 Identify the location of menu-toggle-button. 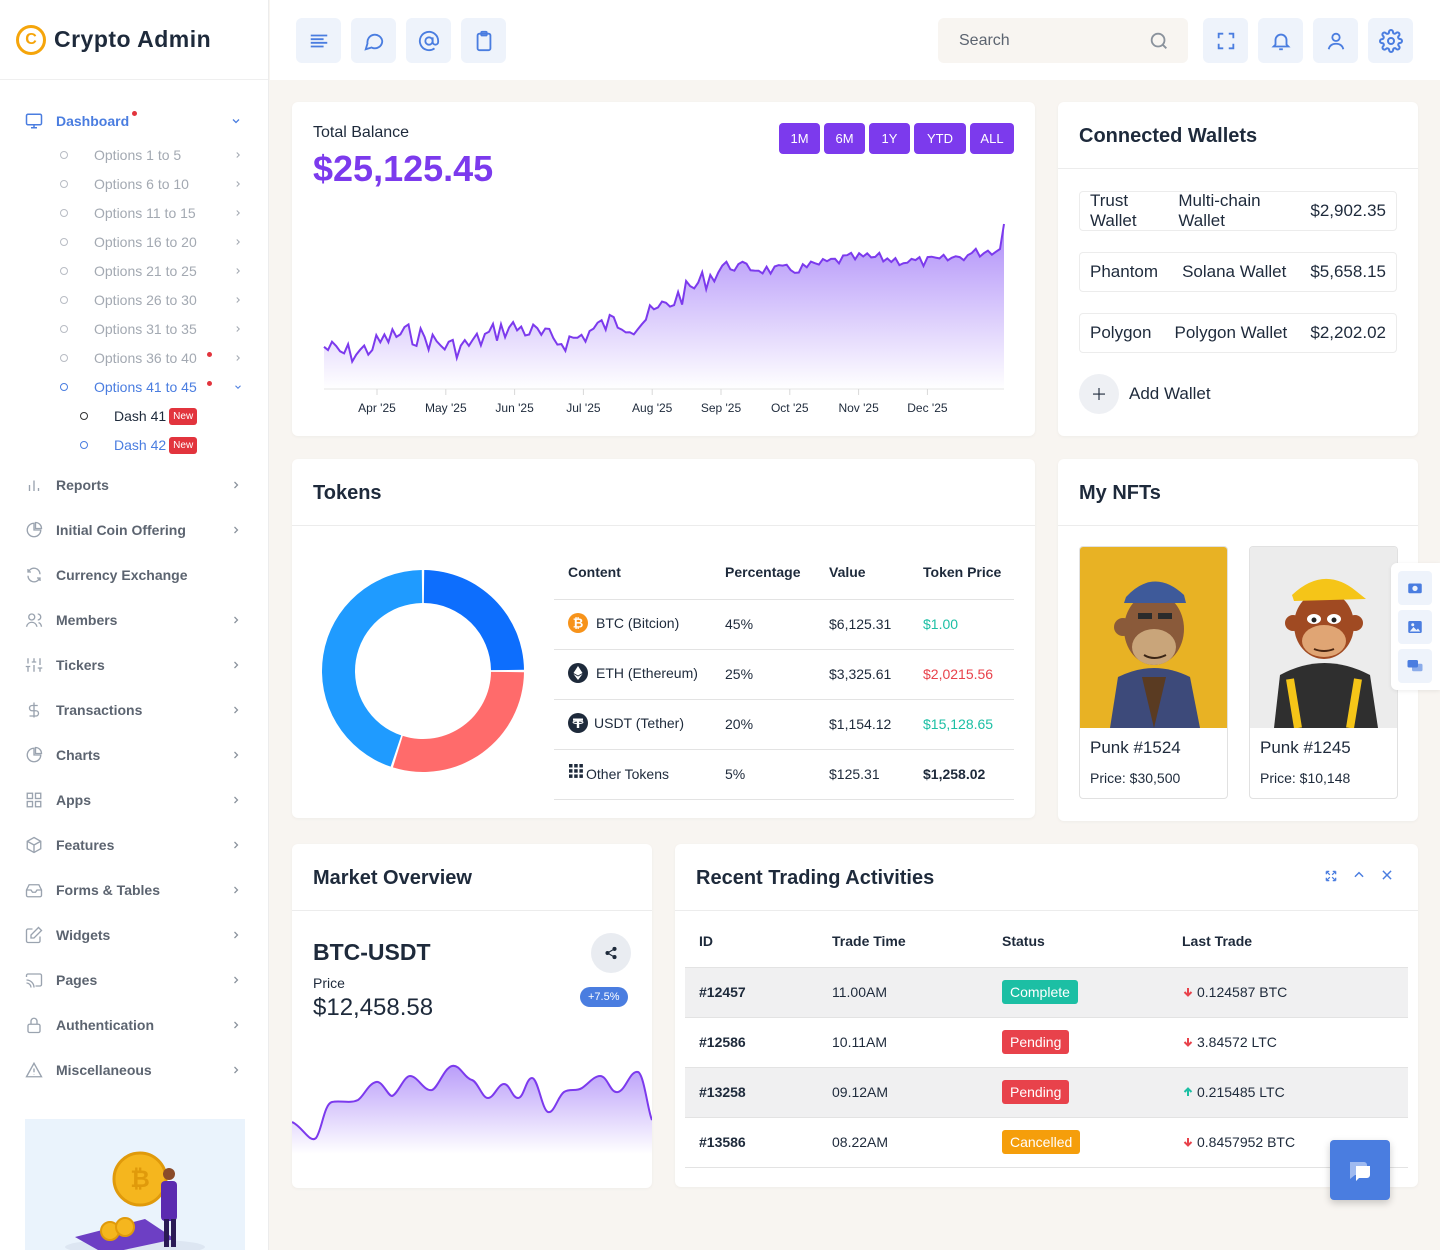
(318, 40).